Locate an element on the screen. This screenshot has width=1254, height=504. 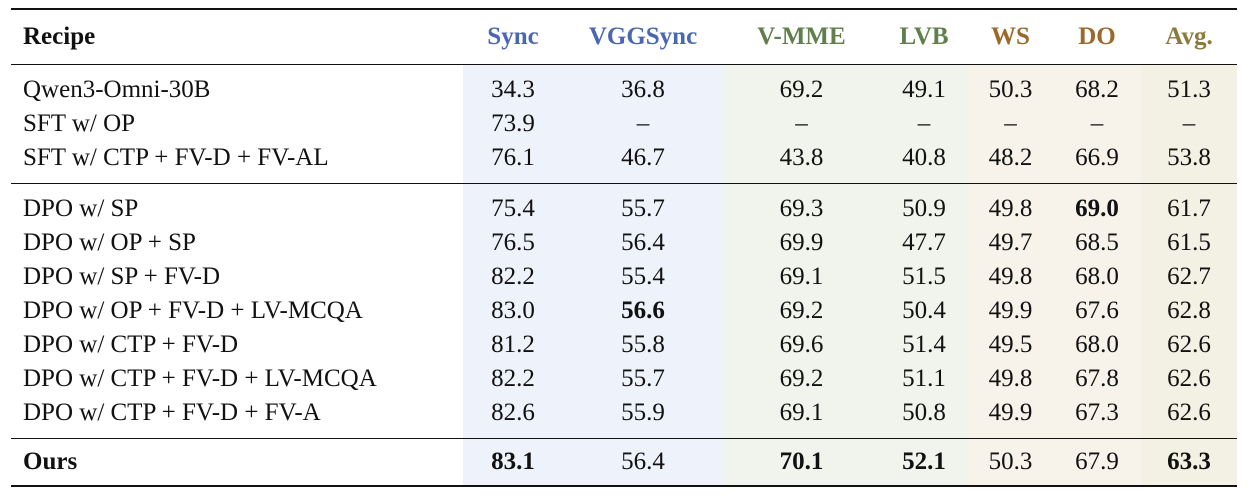
recipe-cell: DPO w/ CTP + FV-D + FV-A is located at coordinates (172, 412).